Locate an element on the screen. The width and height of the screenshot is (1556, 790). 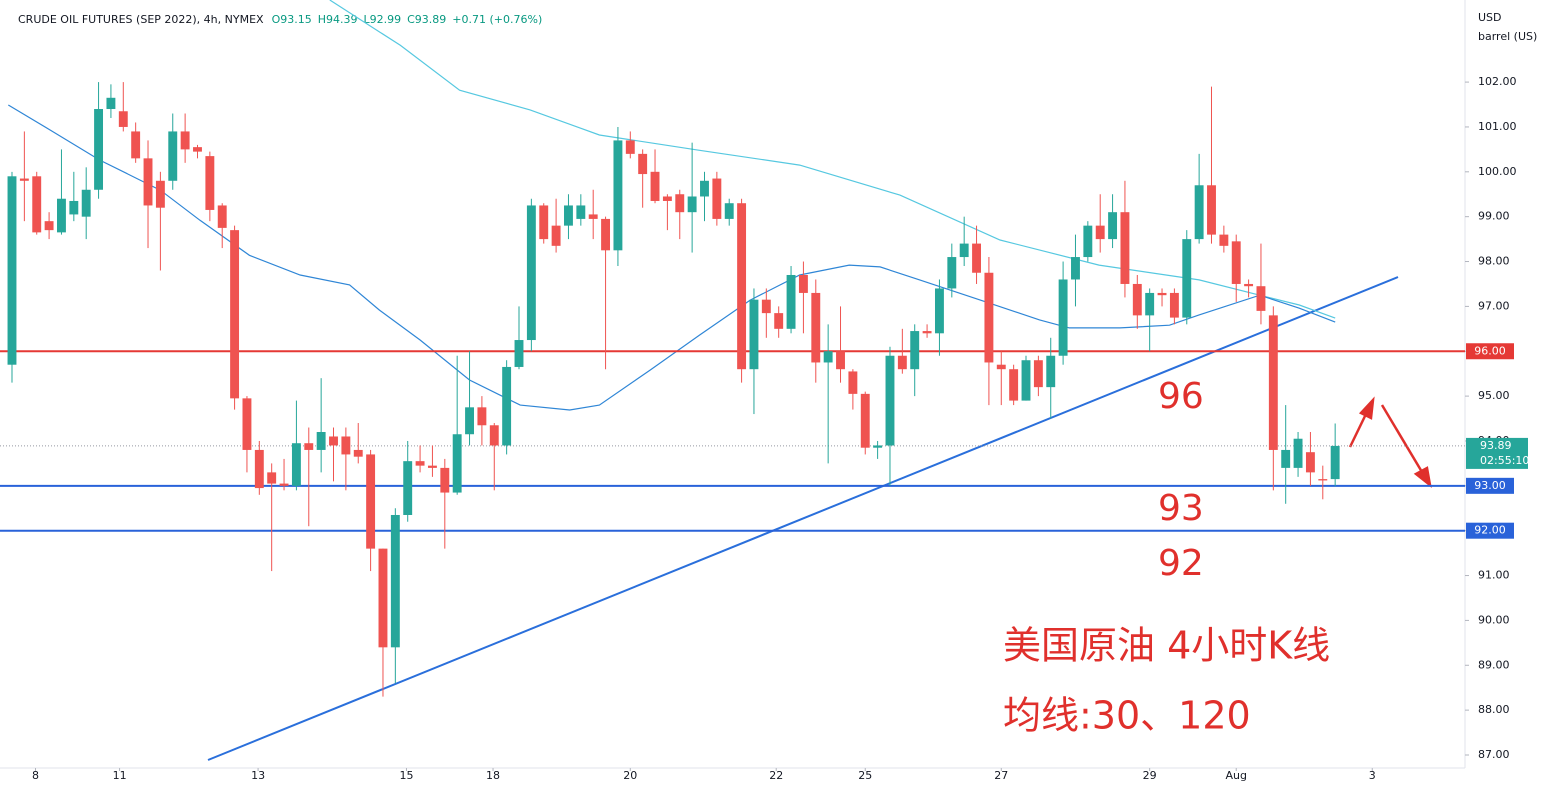
level-label: 92.00 is located at coordinates (1490, 530).